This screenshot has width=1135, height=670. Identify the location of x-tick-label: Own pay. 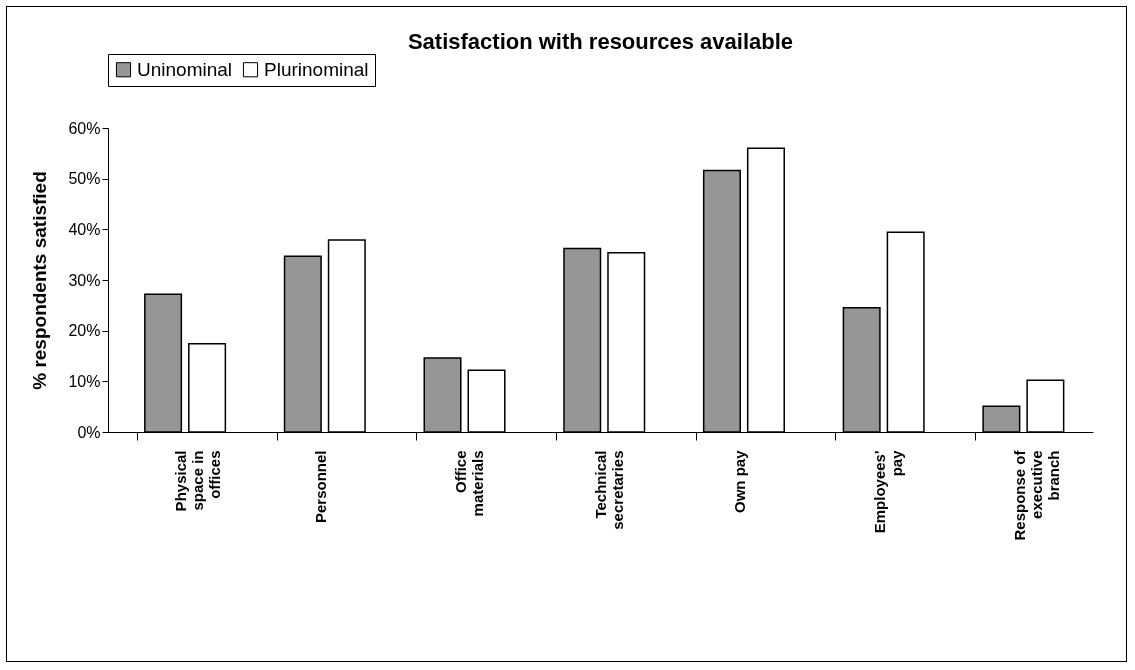
(740, 481).